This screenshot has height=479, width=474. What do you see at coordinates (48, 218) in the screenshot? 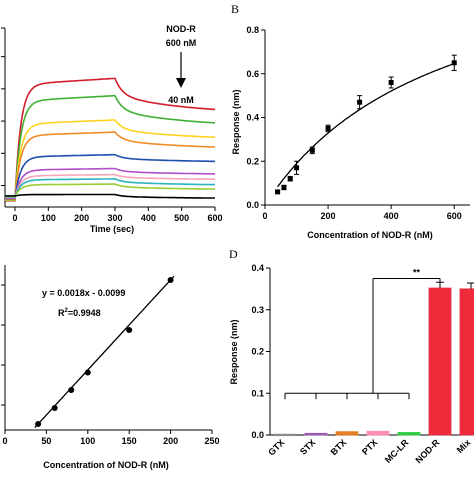
I see `panel-a-x-tick-label-100: 100` at bounding box center [48, 218].